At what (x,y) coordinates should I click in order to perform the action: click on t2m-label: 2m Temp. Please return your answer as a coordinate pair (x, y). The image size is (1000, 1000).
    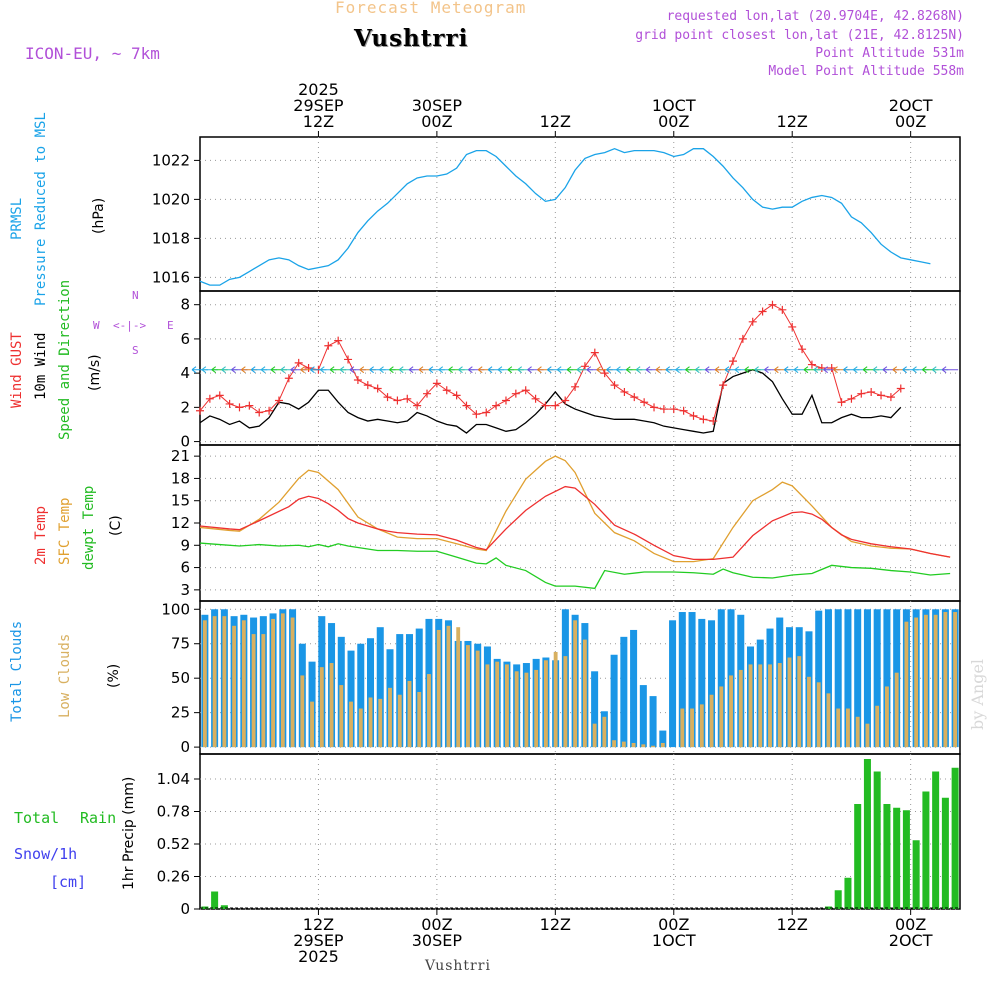
    Looking at the image, I should click on (41, 535).